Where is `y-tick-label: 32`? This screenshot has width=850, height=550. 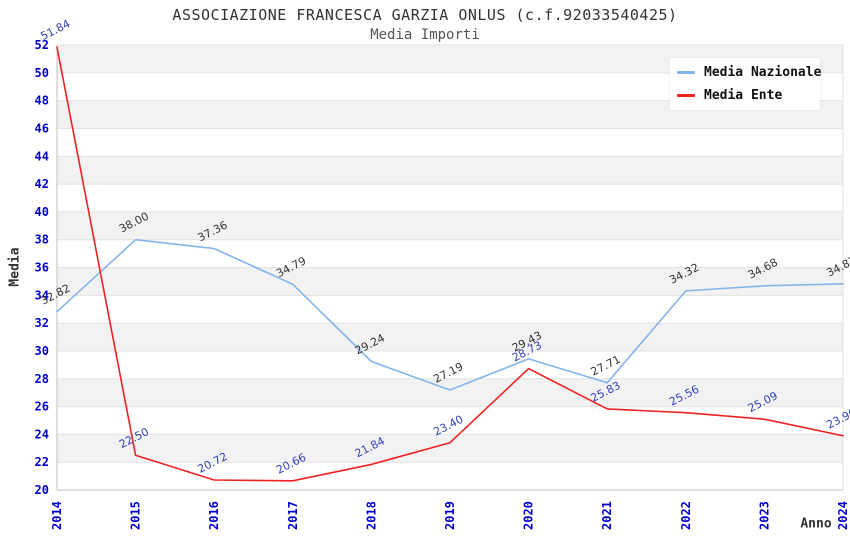
y-tick-label: 32 is located at coordinates (42, 323).